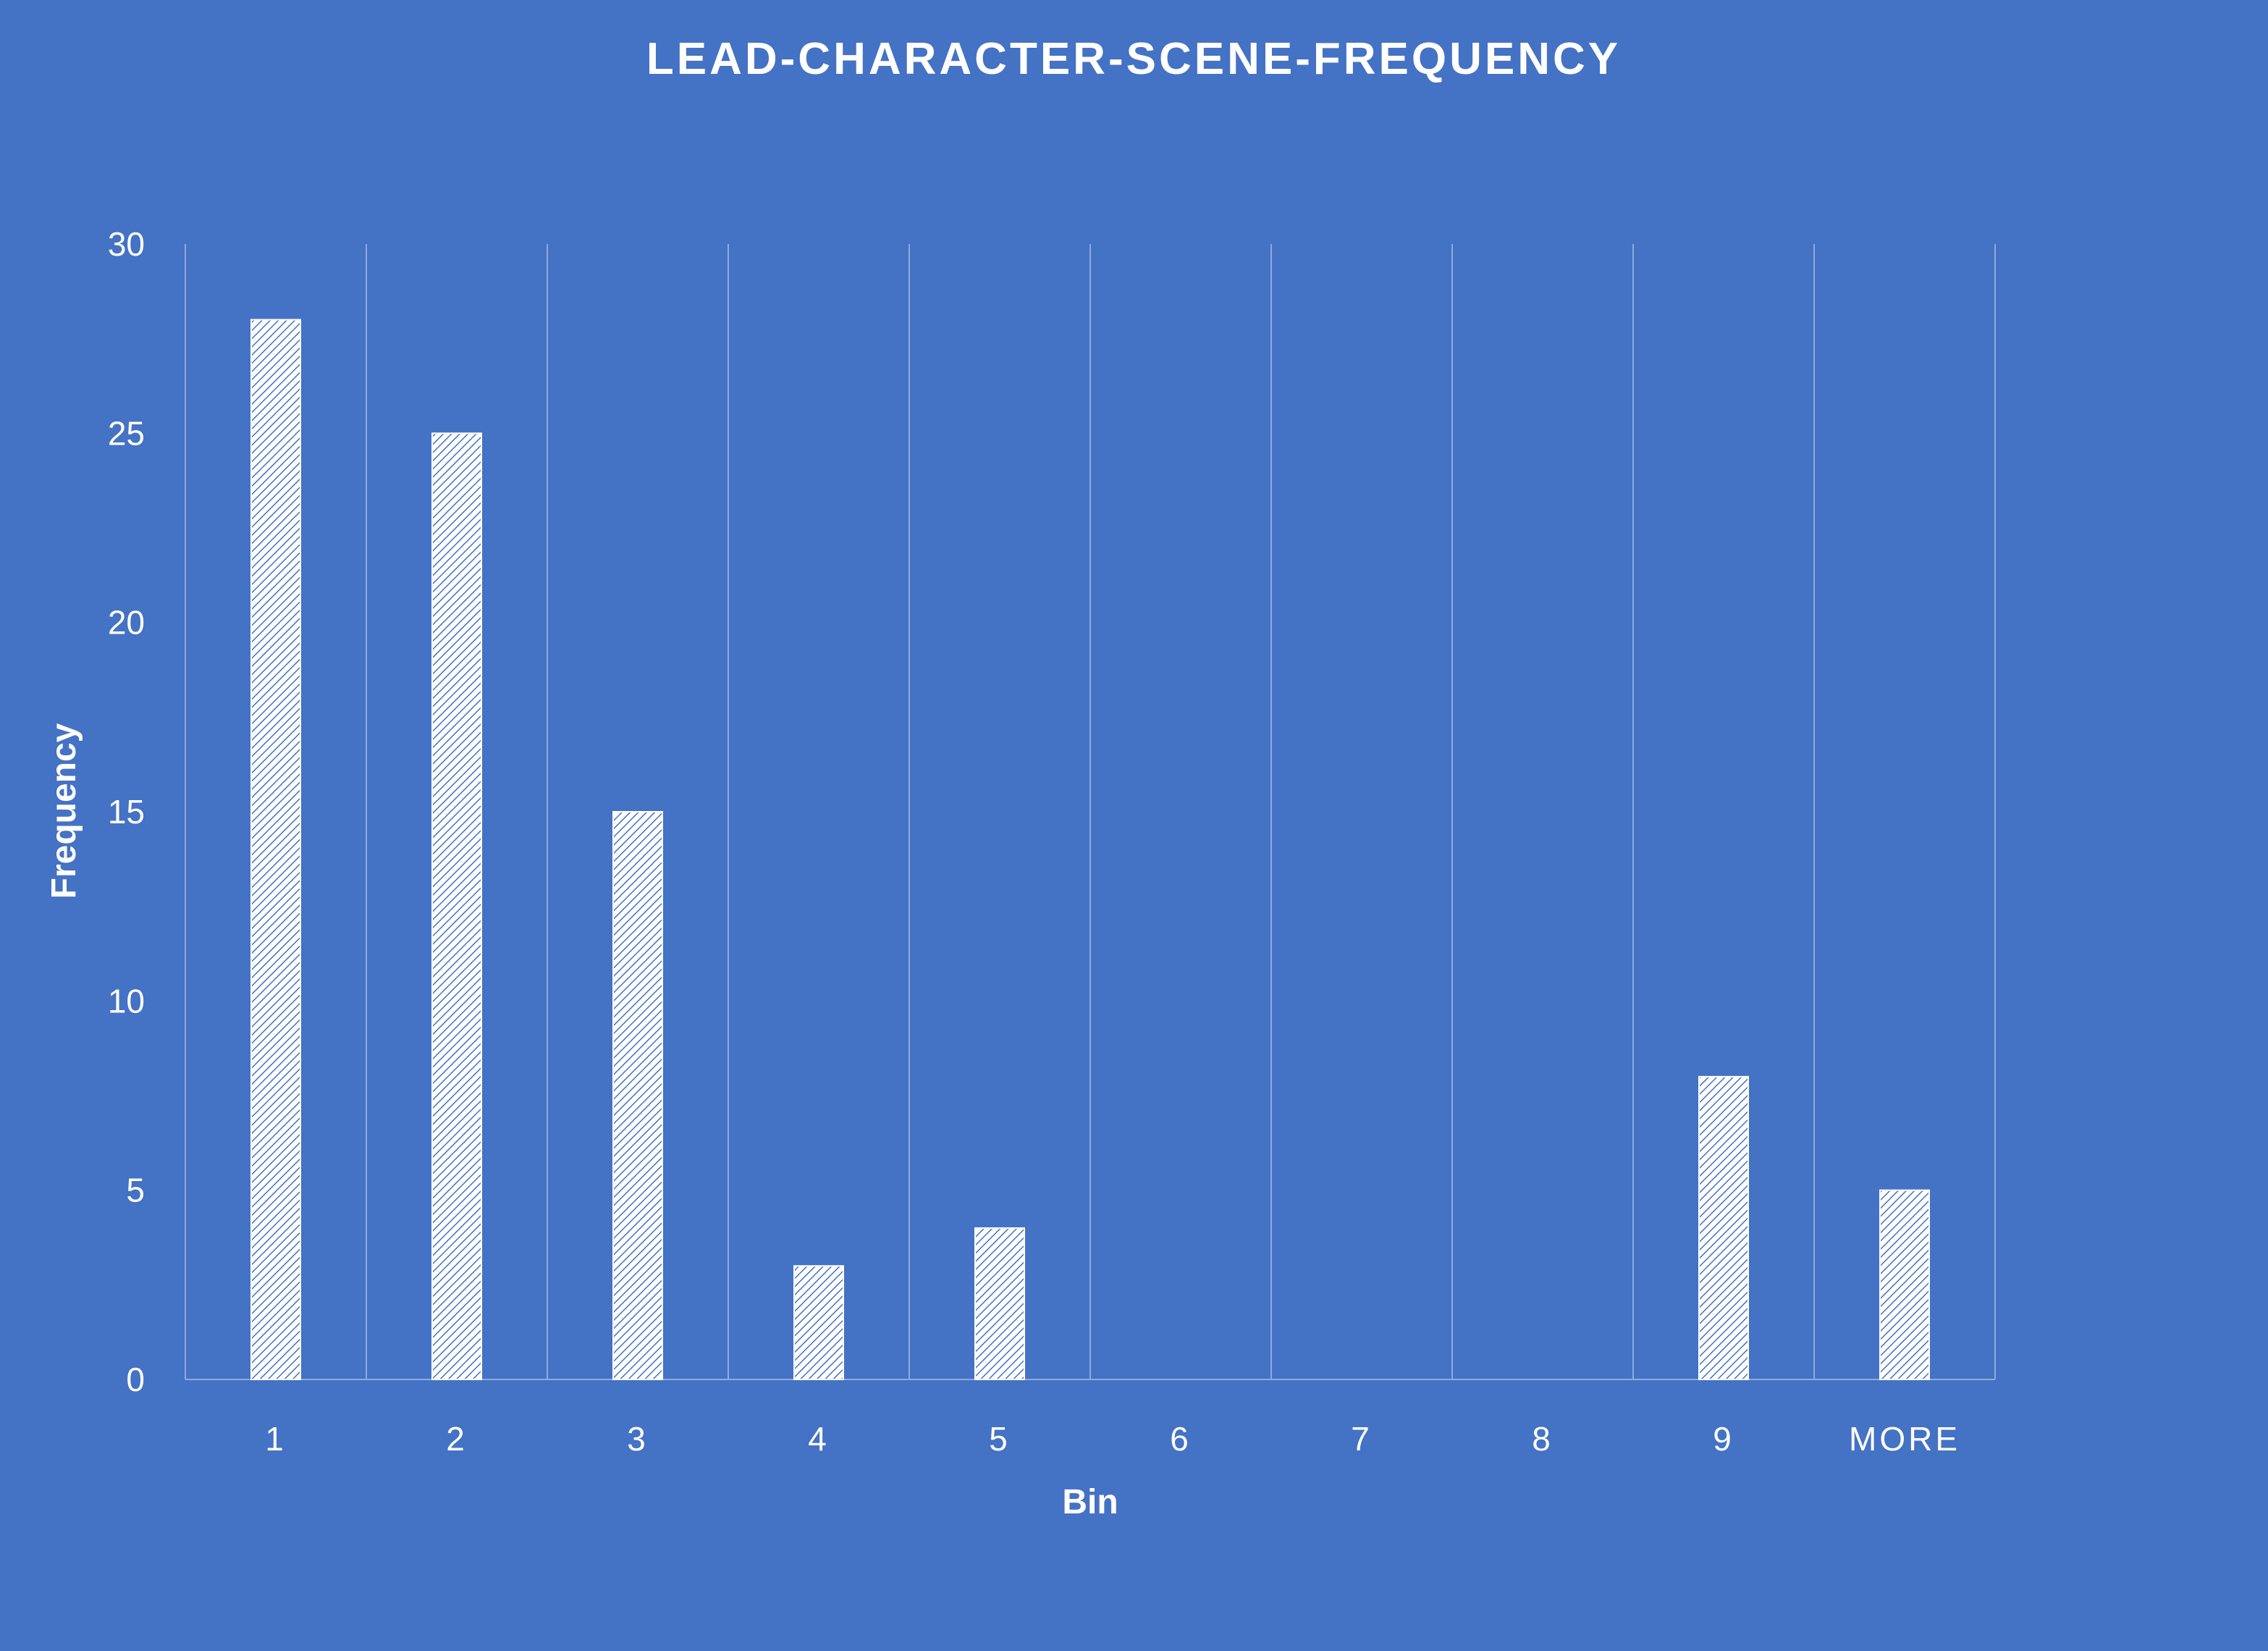  What do you see at coordinates (126, 244) in the screenshot?
I see `y-tick-label: 30` at bounding box center [126, 244].